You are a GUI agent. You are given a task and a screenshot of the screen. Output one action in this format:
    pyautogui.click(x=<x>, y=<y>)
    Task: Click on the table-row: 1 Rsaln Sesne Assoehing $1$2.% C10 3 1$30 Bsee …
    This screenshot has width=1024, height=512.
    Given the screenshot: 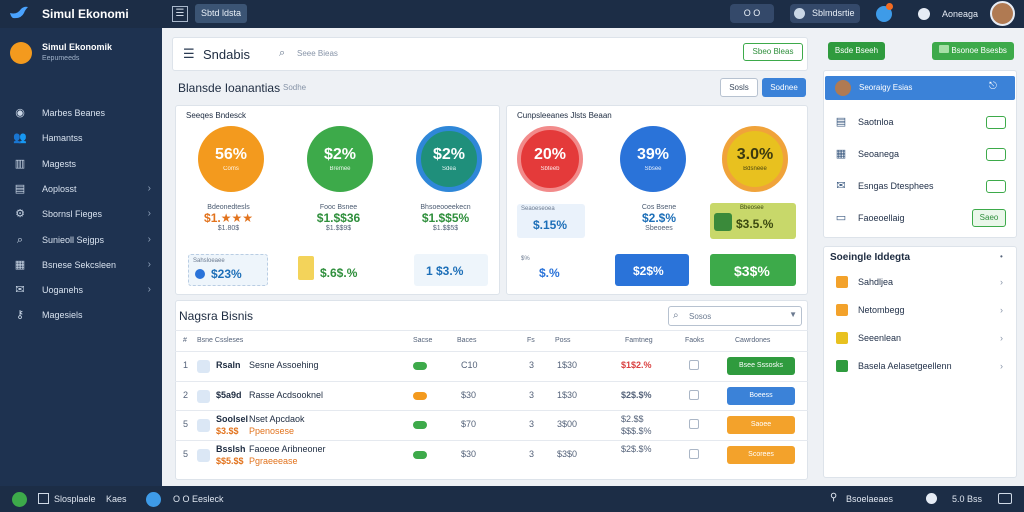 What is the action you would take?
    pyautogui.click(x=491, y=365)
    